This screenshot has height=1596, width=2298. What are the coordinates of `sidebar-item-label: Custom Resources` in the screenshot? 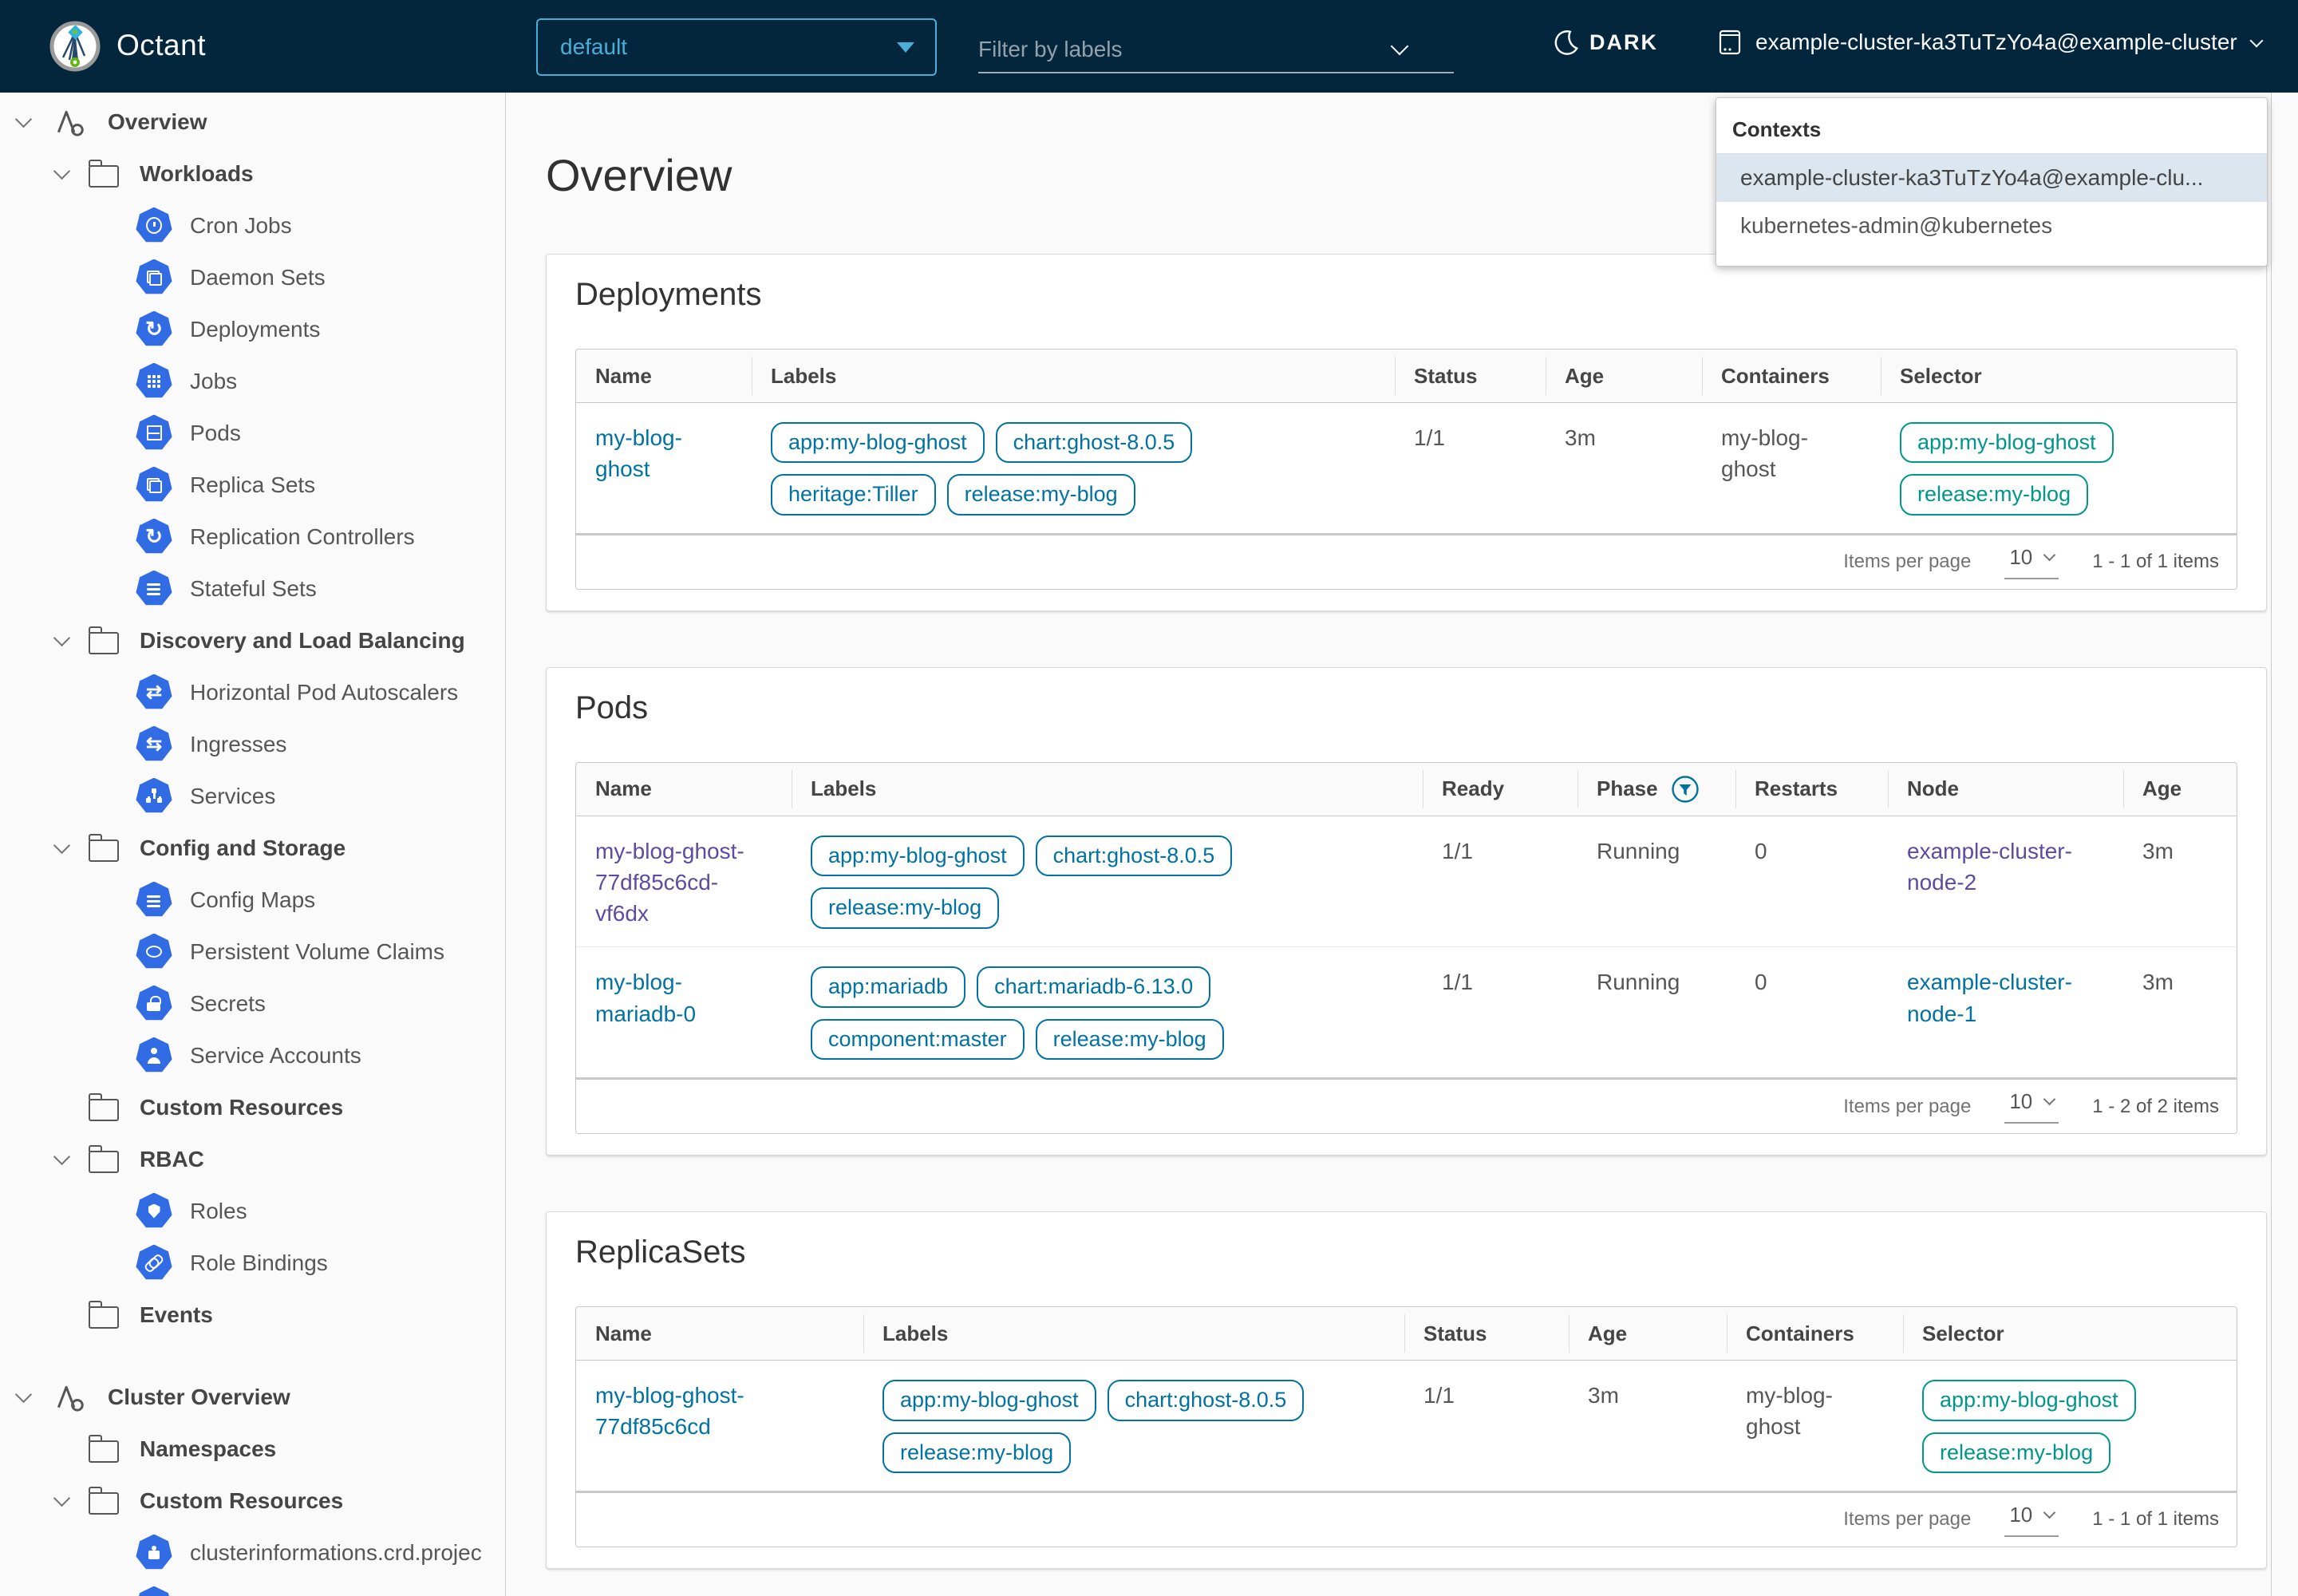 It's located at (242, 1500).